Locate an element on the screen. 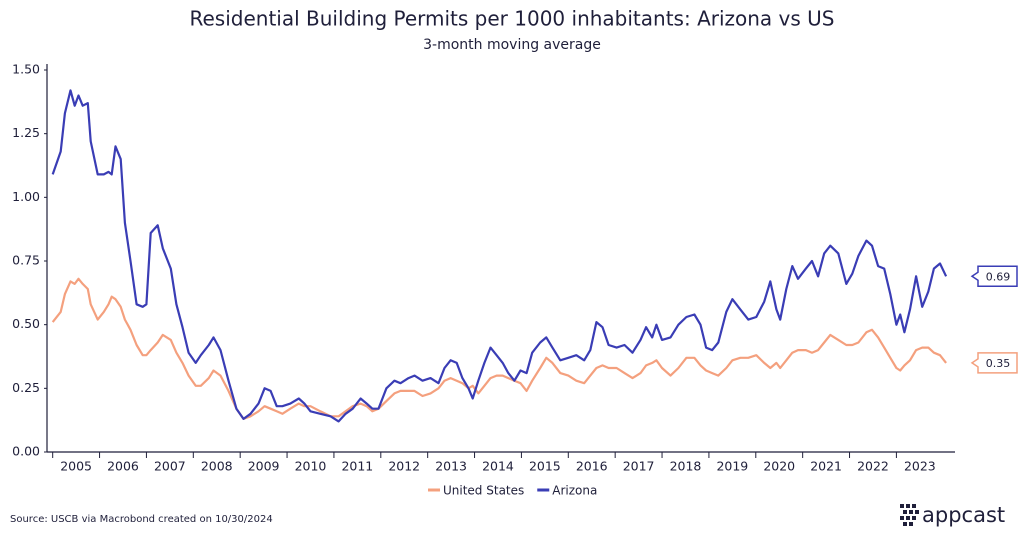 The width and height of the screenshot is (1024, 535). x-tick-label: 2017 is located at coordinates (639, 466).